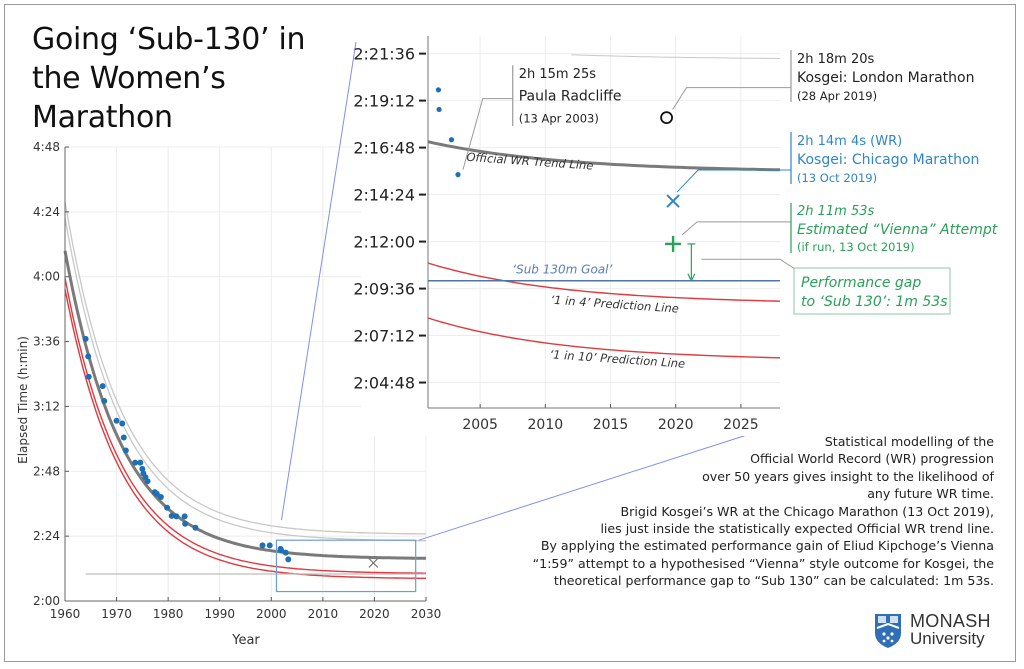 This screenshot has height=669, width=1024. Describe the element at coordinates (930, 494) in the screenshot. I see `description-line: any future WR time.` at that location.